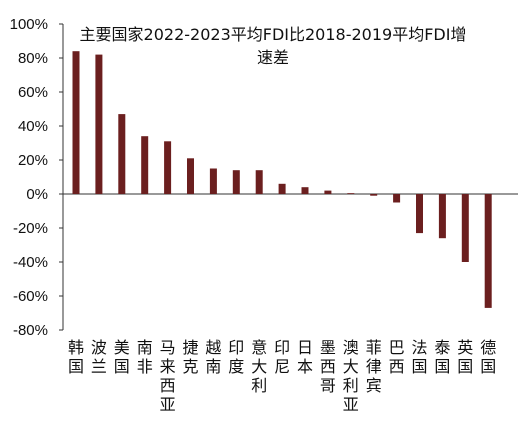  What do you see at coordinates (30, 296) in the screenshot?
I see `y-tick-label: -60%` at bounding box center [30, 296].